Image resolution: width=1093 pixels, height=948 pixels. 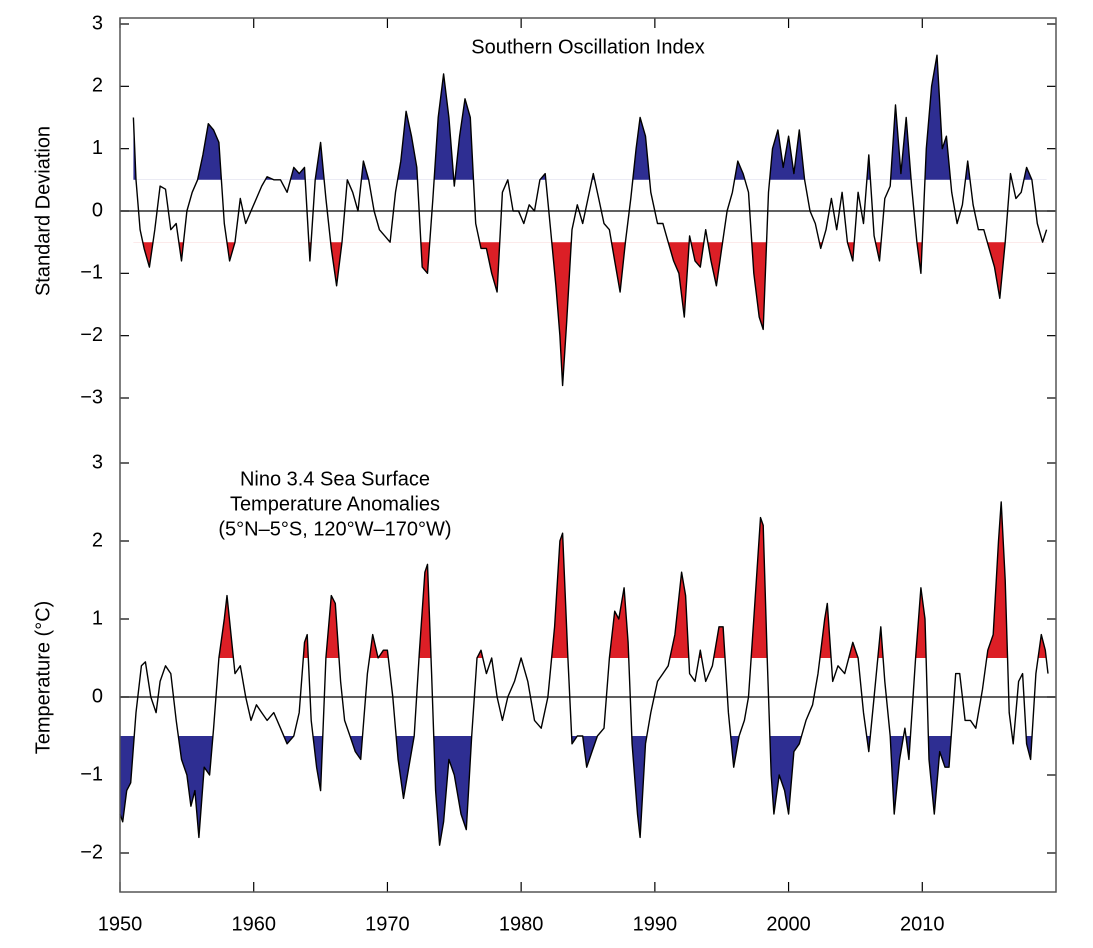 I want to click on chart-title: (5°N–5°S, 120°W–170°W), so click(x=334, y=529).